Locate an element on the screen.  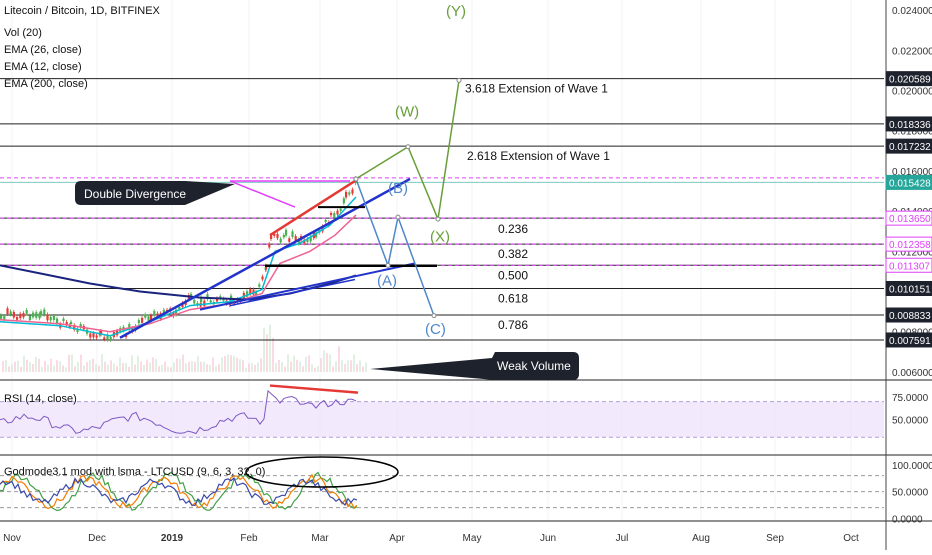
godmode-tick-label: 0.0000 is located at coordinates (907, 519).